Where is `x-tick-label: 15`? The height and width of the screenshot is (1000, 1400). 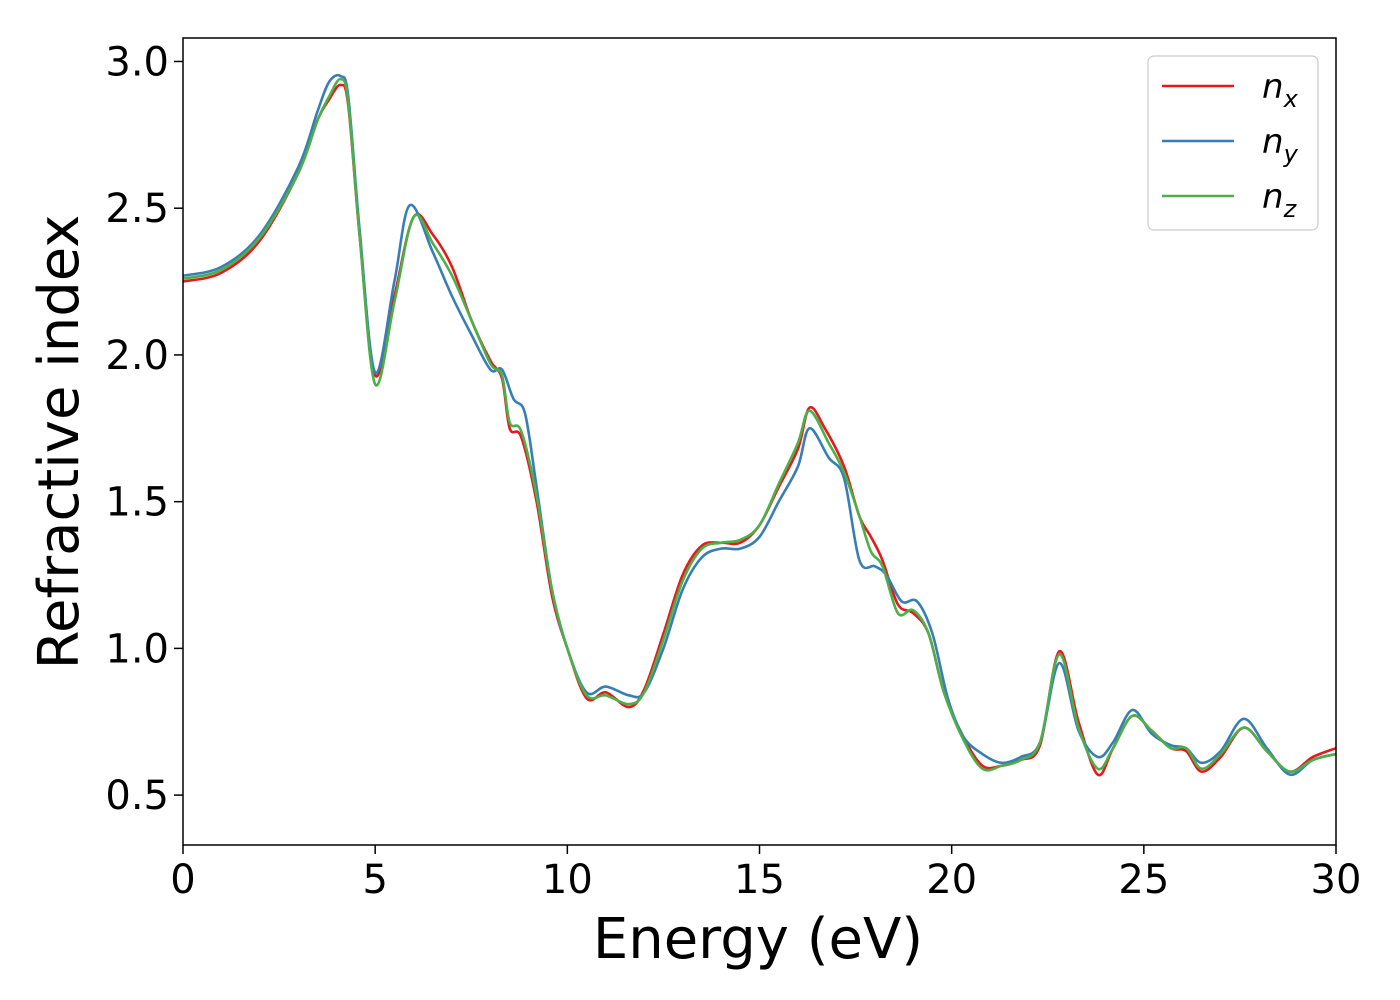 x-tick-label: 15 is located at coordinates (759, 880).